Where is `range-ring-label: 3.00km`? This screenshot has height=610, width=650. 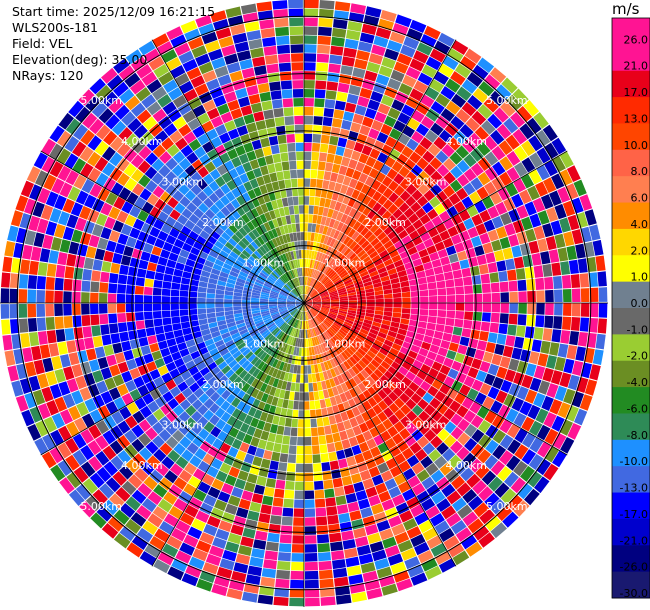 range-ring-label: 3.00km is located at coordinates (426, 181).